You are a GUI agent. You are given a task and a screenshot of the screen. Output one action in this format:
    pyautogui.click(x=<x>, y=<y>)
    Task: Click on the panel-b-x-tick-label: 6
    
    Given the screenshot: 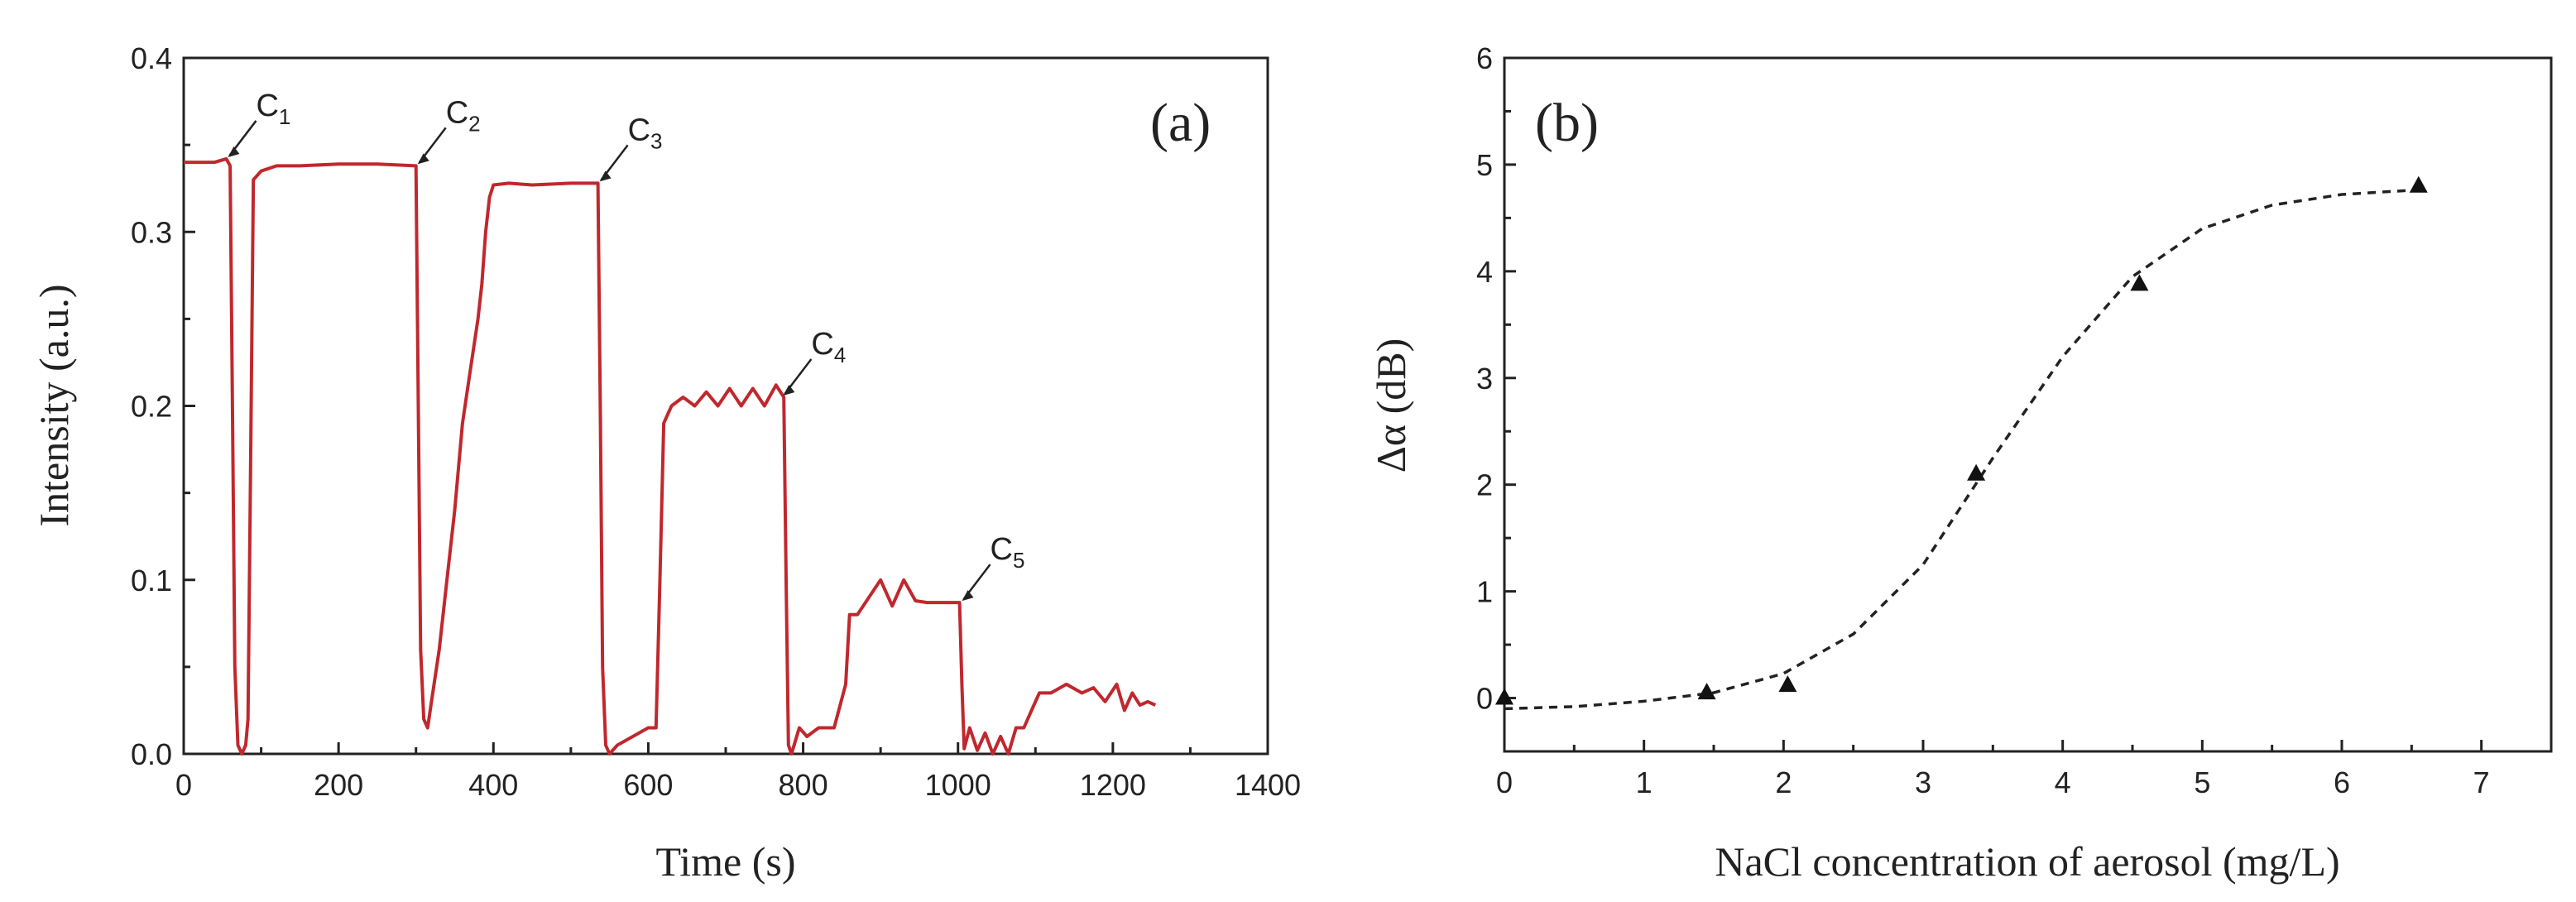 What is the action you would take?
    pyautogui.click(x=2342, y=782)
    